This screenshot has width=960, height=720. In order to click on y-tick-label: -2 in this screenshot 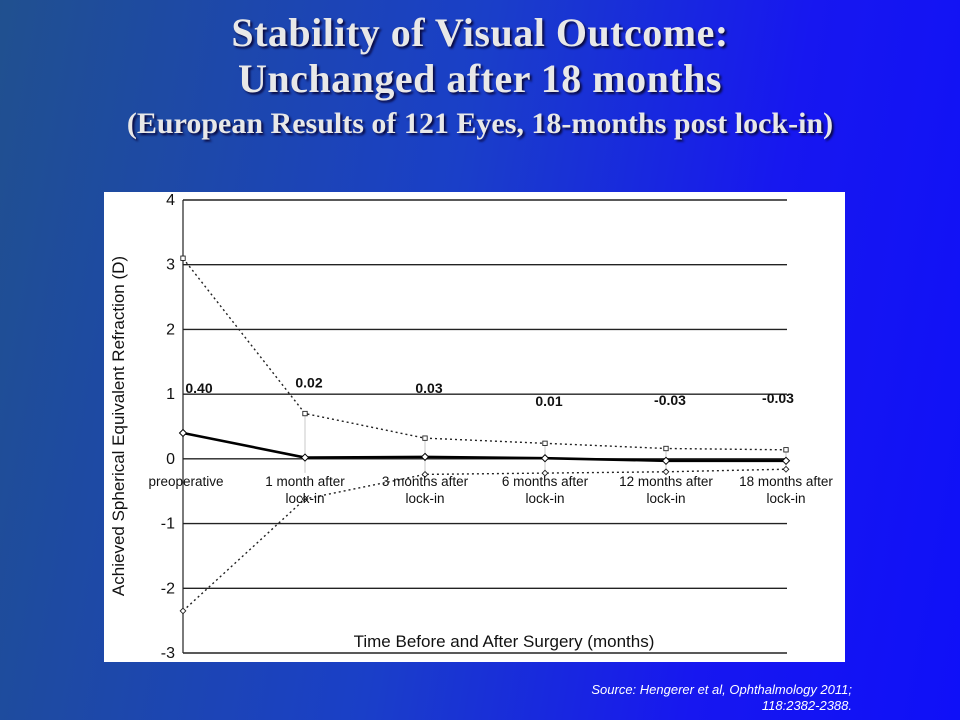, I will do `click(168, 588)`.